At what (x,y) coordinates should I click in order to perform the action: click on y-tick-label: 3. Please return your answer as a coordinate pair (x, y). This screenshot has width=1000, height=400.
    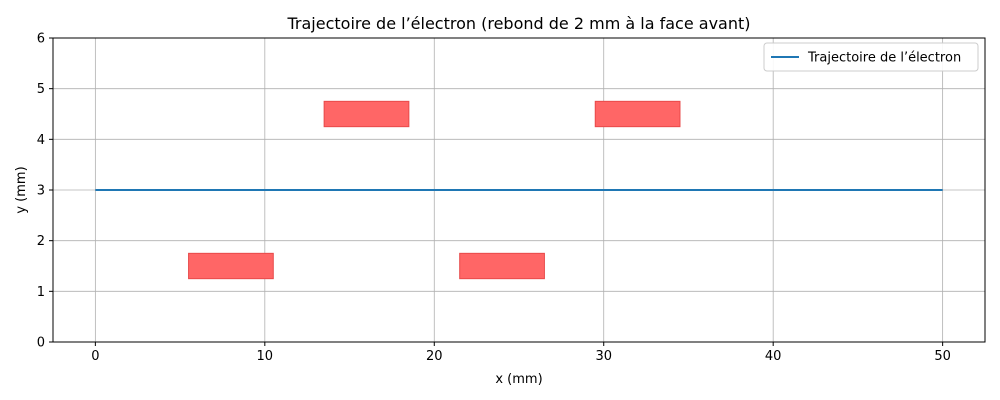
    Looking at the image, I should click on (41, 191).